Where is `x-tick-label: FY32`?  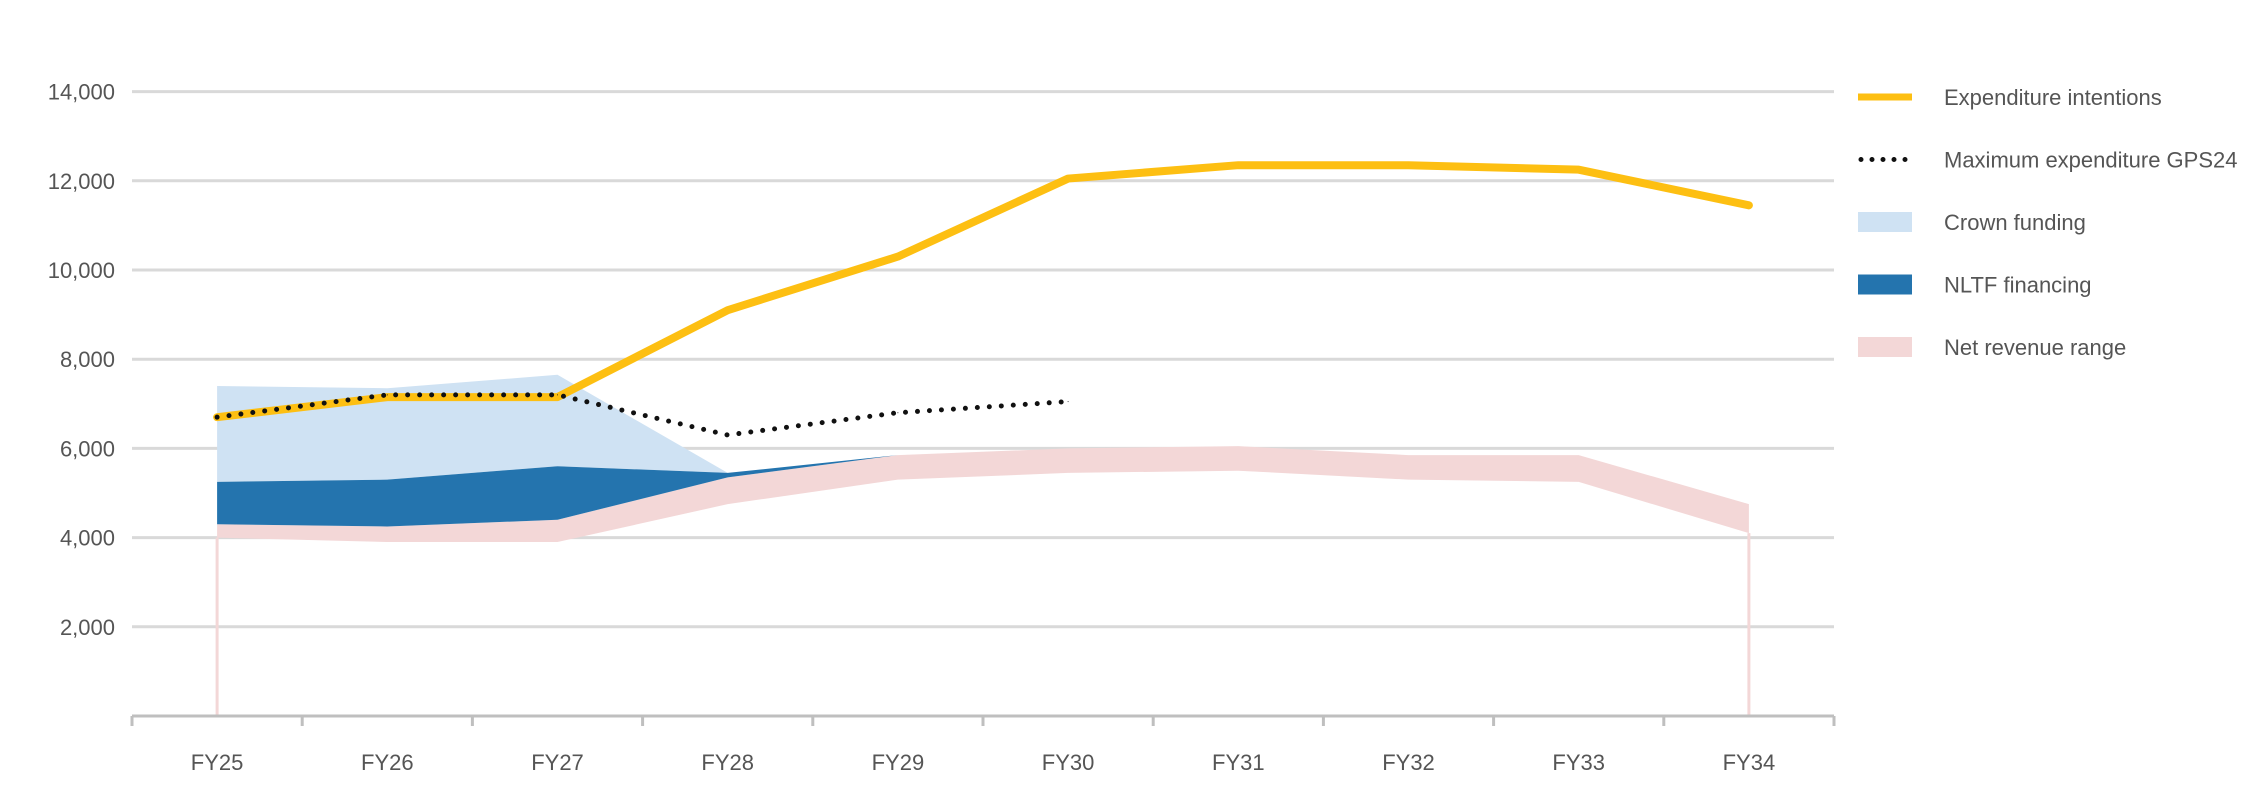 x-tick-label: FY32 is located at coordinates (1408, 762).